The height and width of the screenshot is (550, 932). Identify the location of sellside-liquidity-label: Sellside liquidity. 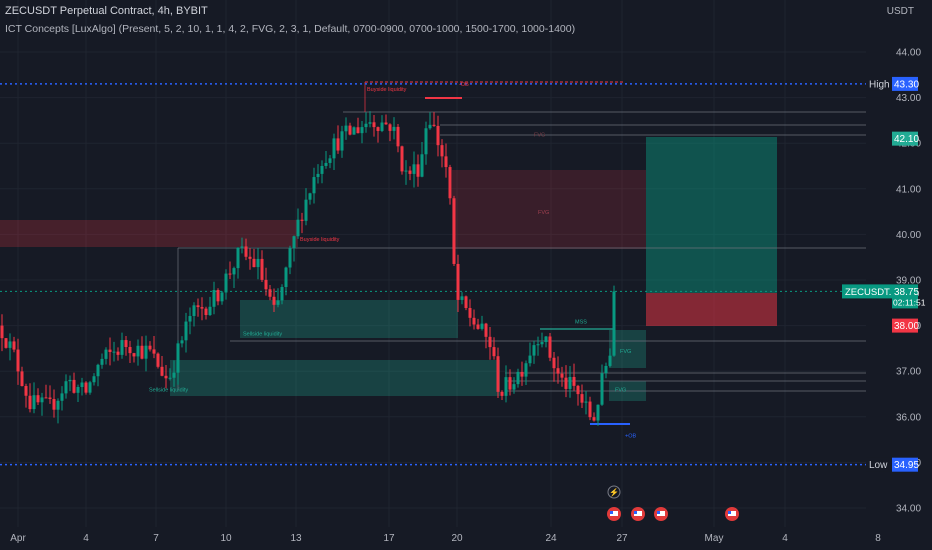
(168, 391).